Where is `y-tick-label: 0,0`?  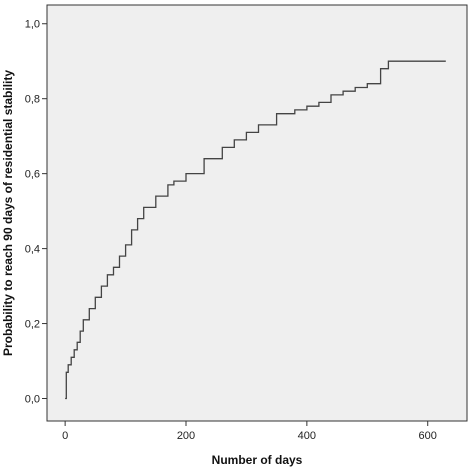 y-tick-label: 0,0 is located at coordinates (32, 400).